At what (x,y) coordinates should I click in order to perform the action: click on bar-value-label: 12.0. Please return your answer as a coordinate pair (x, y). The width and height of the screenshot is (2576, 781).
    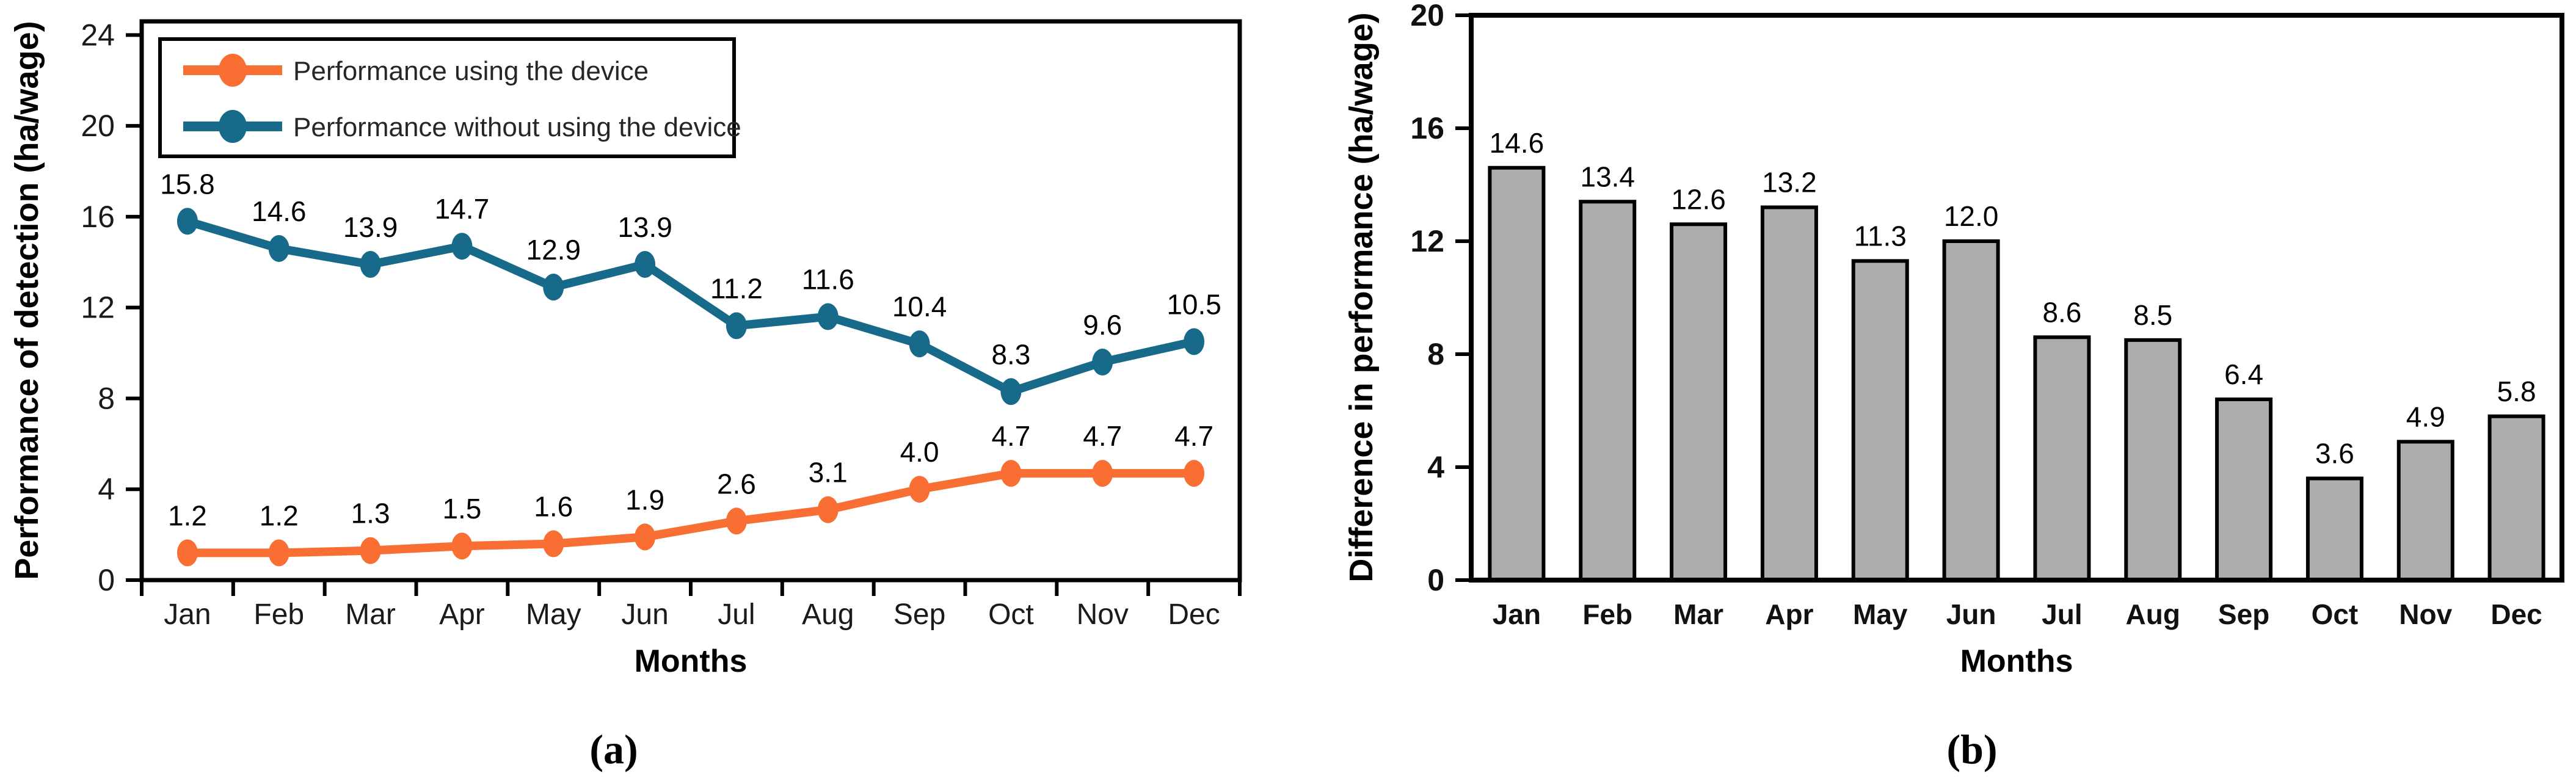
    Looking at the image, I should click on (1972, 216).